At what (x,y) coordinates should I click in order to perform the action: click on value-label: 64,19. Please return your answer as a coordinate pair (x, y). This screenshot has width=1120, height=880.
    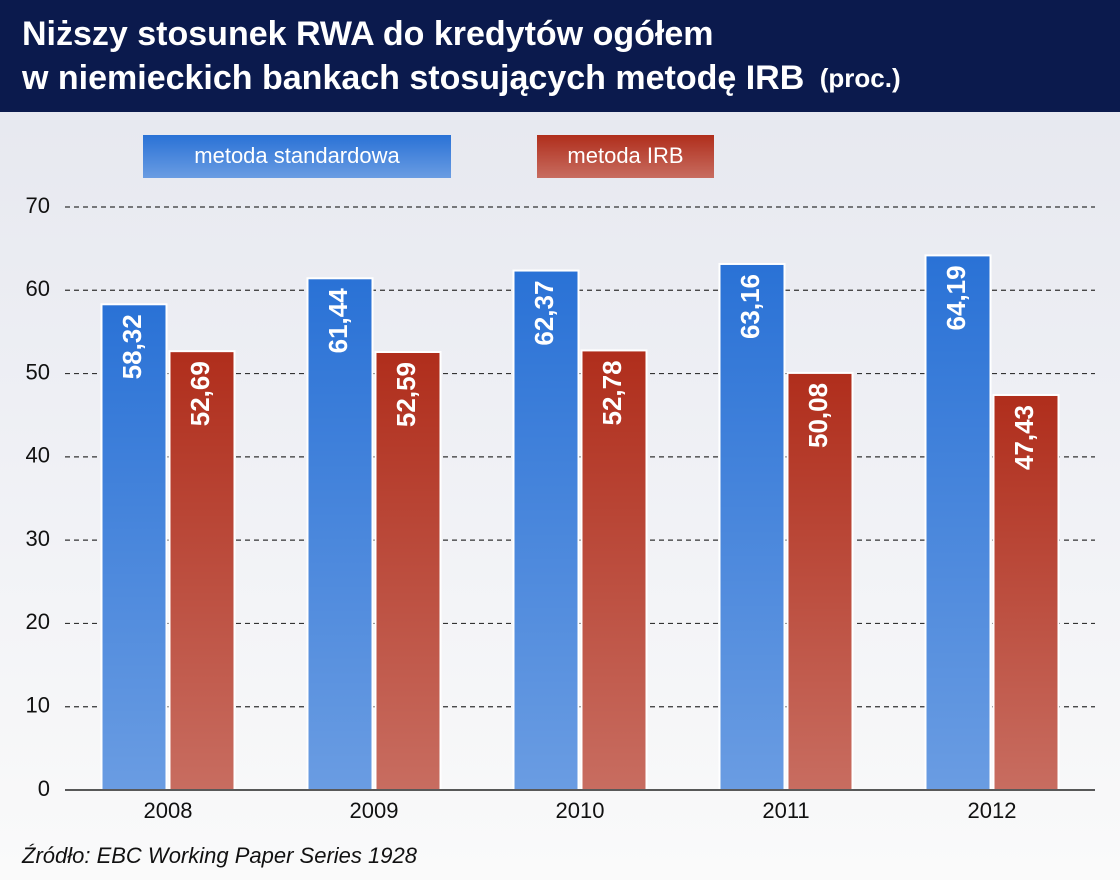
    Looking at the image, I should click on (956, 297).